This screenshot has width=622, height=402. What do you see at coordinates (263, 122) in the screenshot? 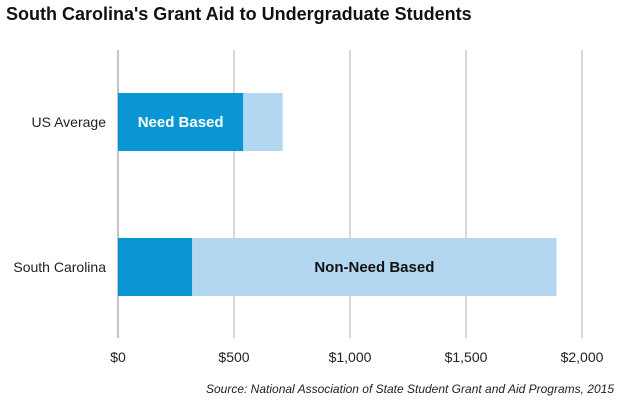
I see `bar-us-average-non-need-based` at bounding box center [263, 122].